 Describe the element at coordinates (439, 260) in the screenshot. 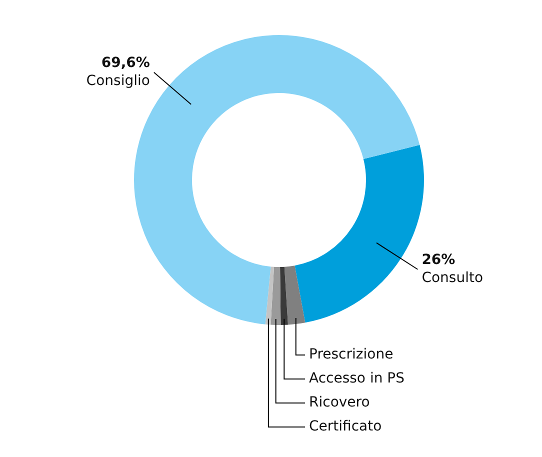

I see `data-label: 26%` at that location.